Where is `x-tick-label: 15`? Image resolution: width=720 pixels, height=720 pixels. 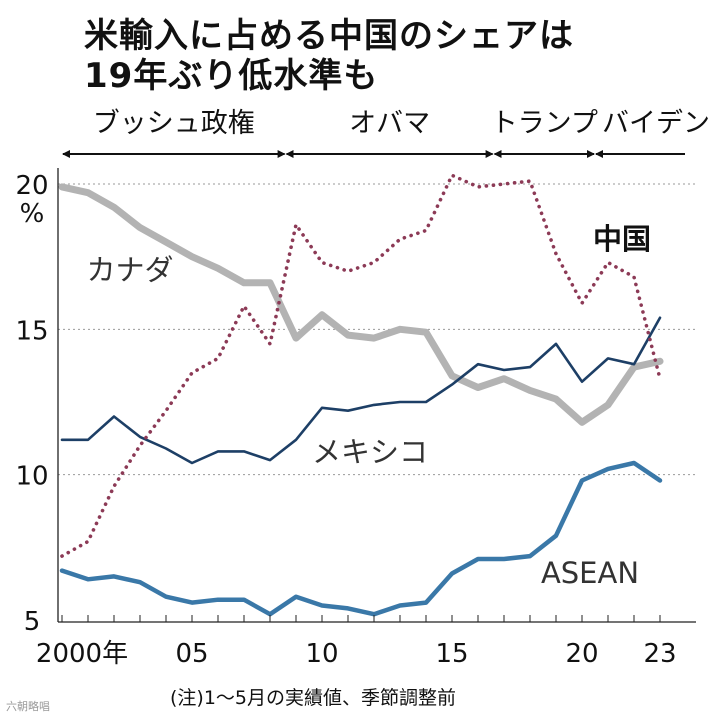 x-tick-label: 15 is located at coordinates (451, 654).